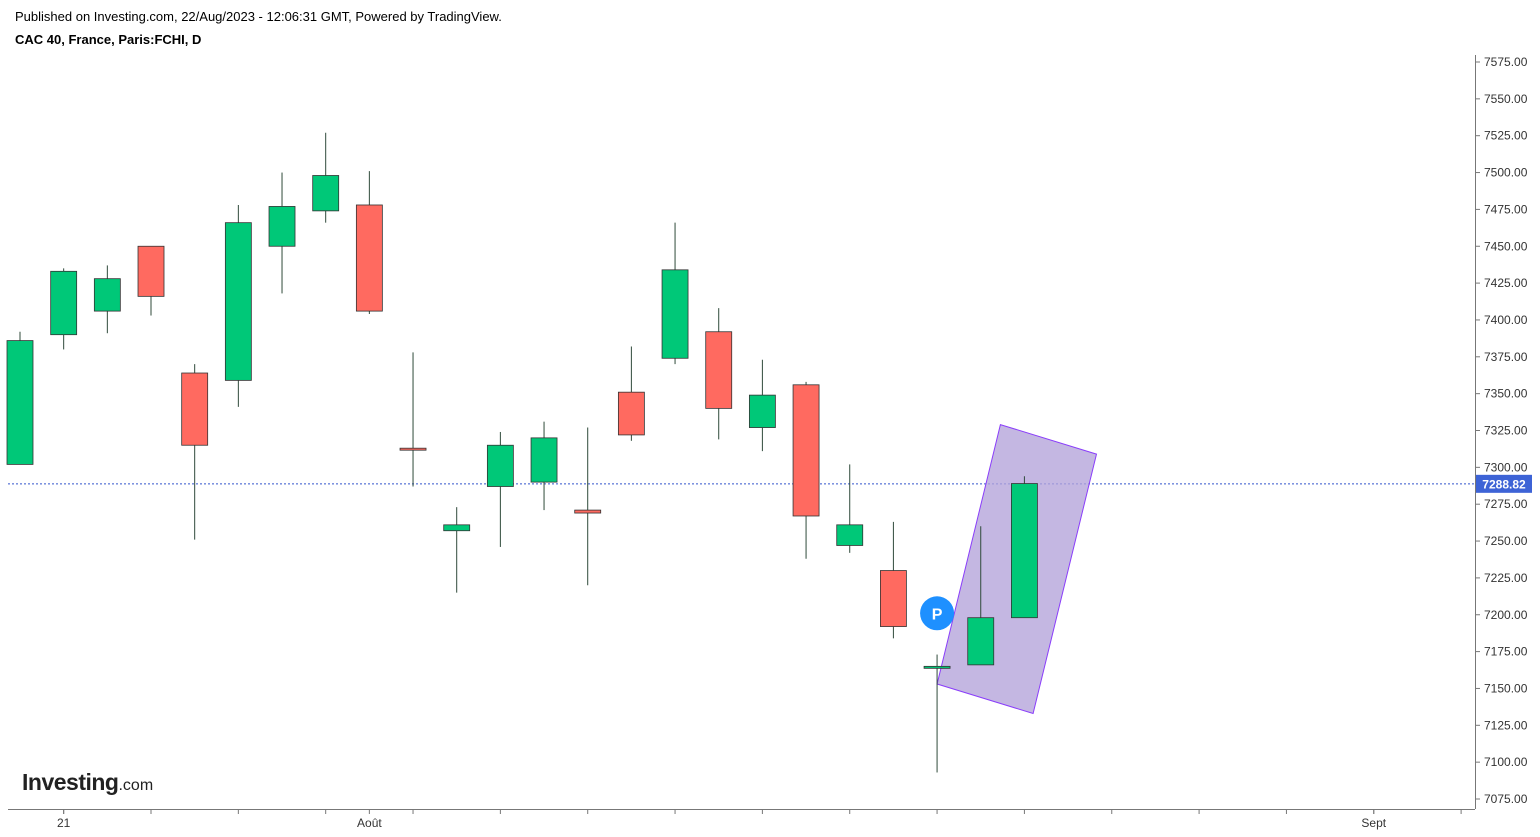  What do you see at coordinates (1506, 431) in the screenshot?
I see `y-tick-label: 7325.00` at bounding box center [1506, 431].